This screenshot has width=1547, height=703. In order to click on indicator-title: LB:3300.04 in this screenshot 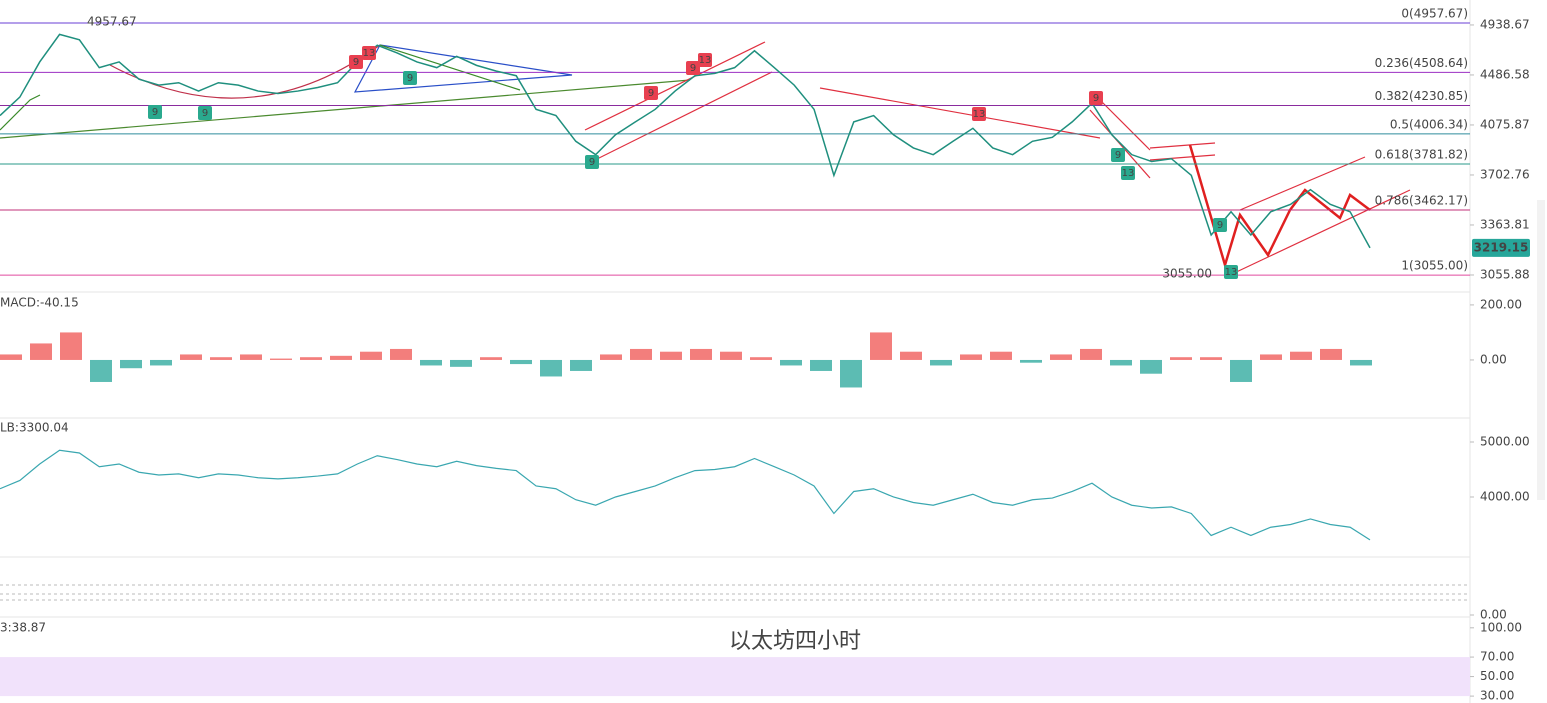, I will do `click(34, 428)`.